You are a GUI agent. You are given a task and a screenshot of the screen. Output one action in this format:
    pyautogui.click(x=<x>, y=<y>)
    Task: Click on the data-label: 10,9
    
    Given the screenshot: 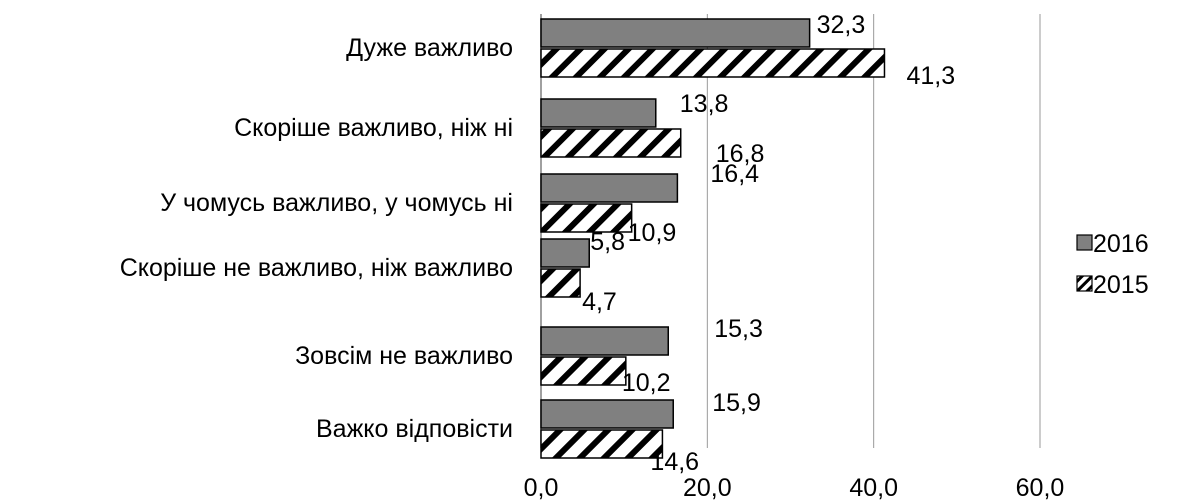 What is the action you would take?
    pyautogui.click(x=652, y=233)
    